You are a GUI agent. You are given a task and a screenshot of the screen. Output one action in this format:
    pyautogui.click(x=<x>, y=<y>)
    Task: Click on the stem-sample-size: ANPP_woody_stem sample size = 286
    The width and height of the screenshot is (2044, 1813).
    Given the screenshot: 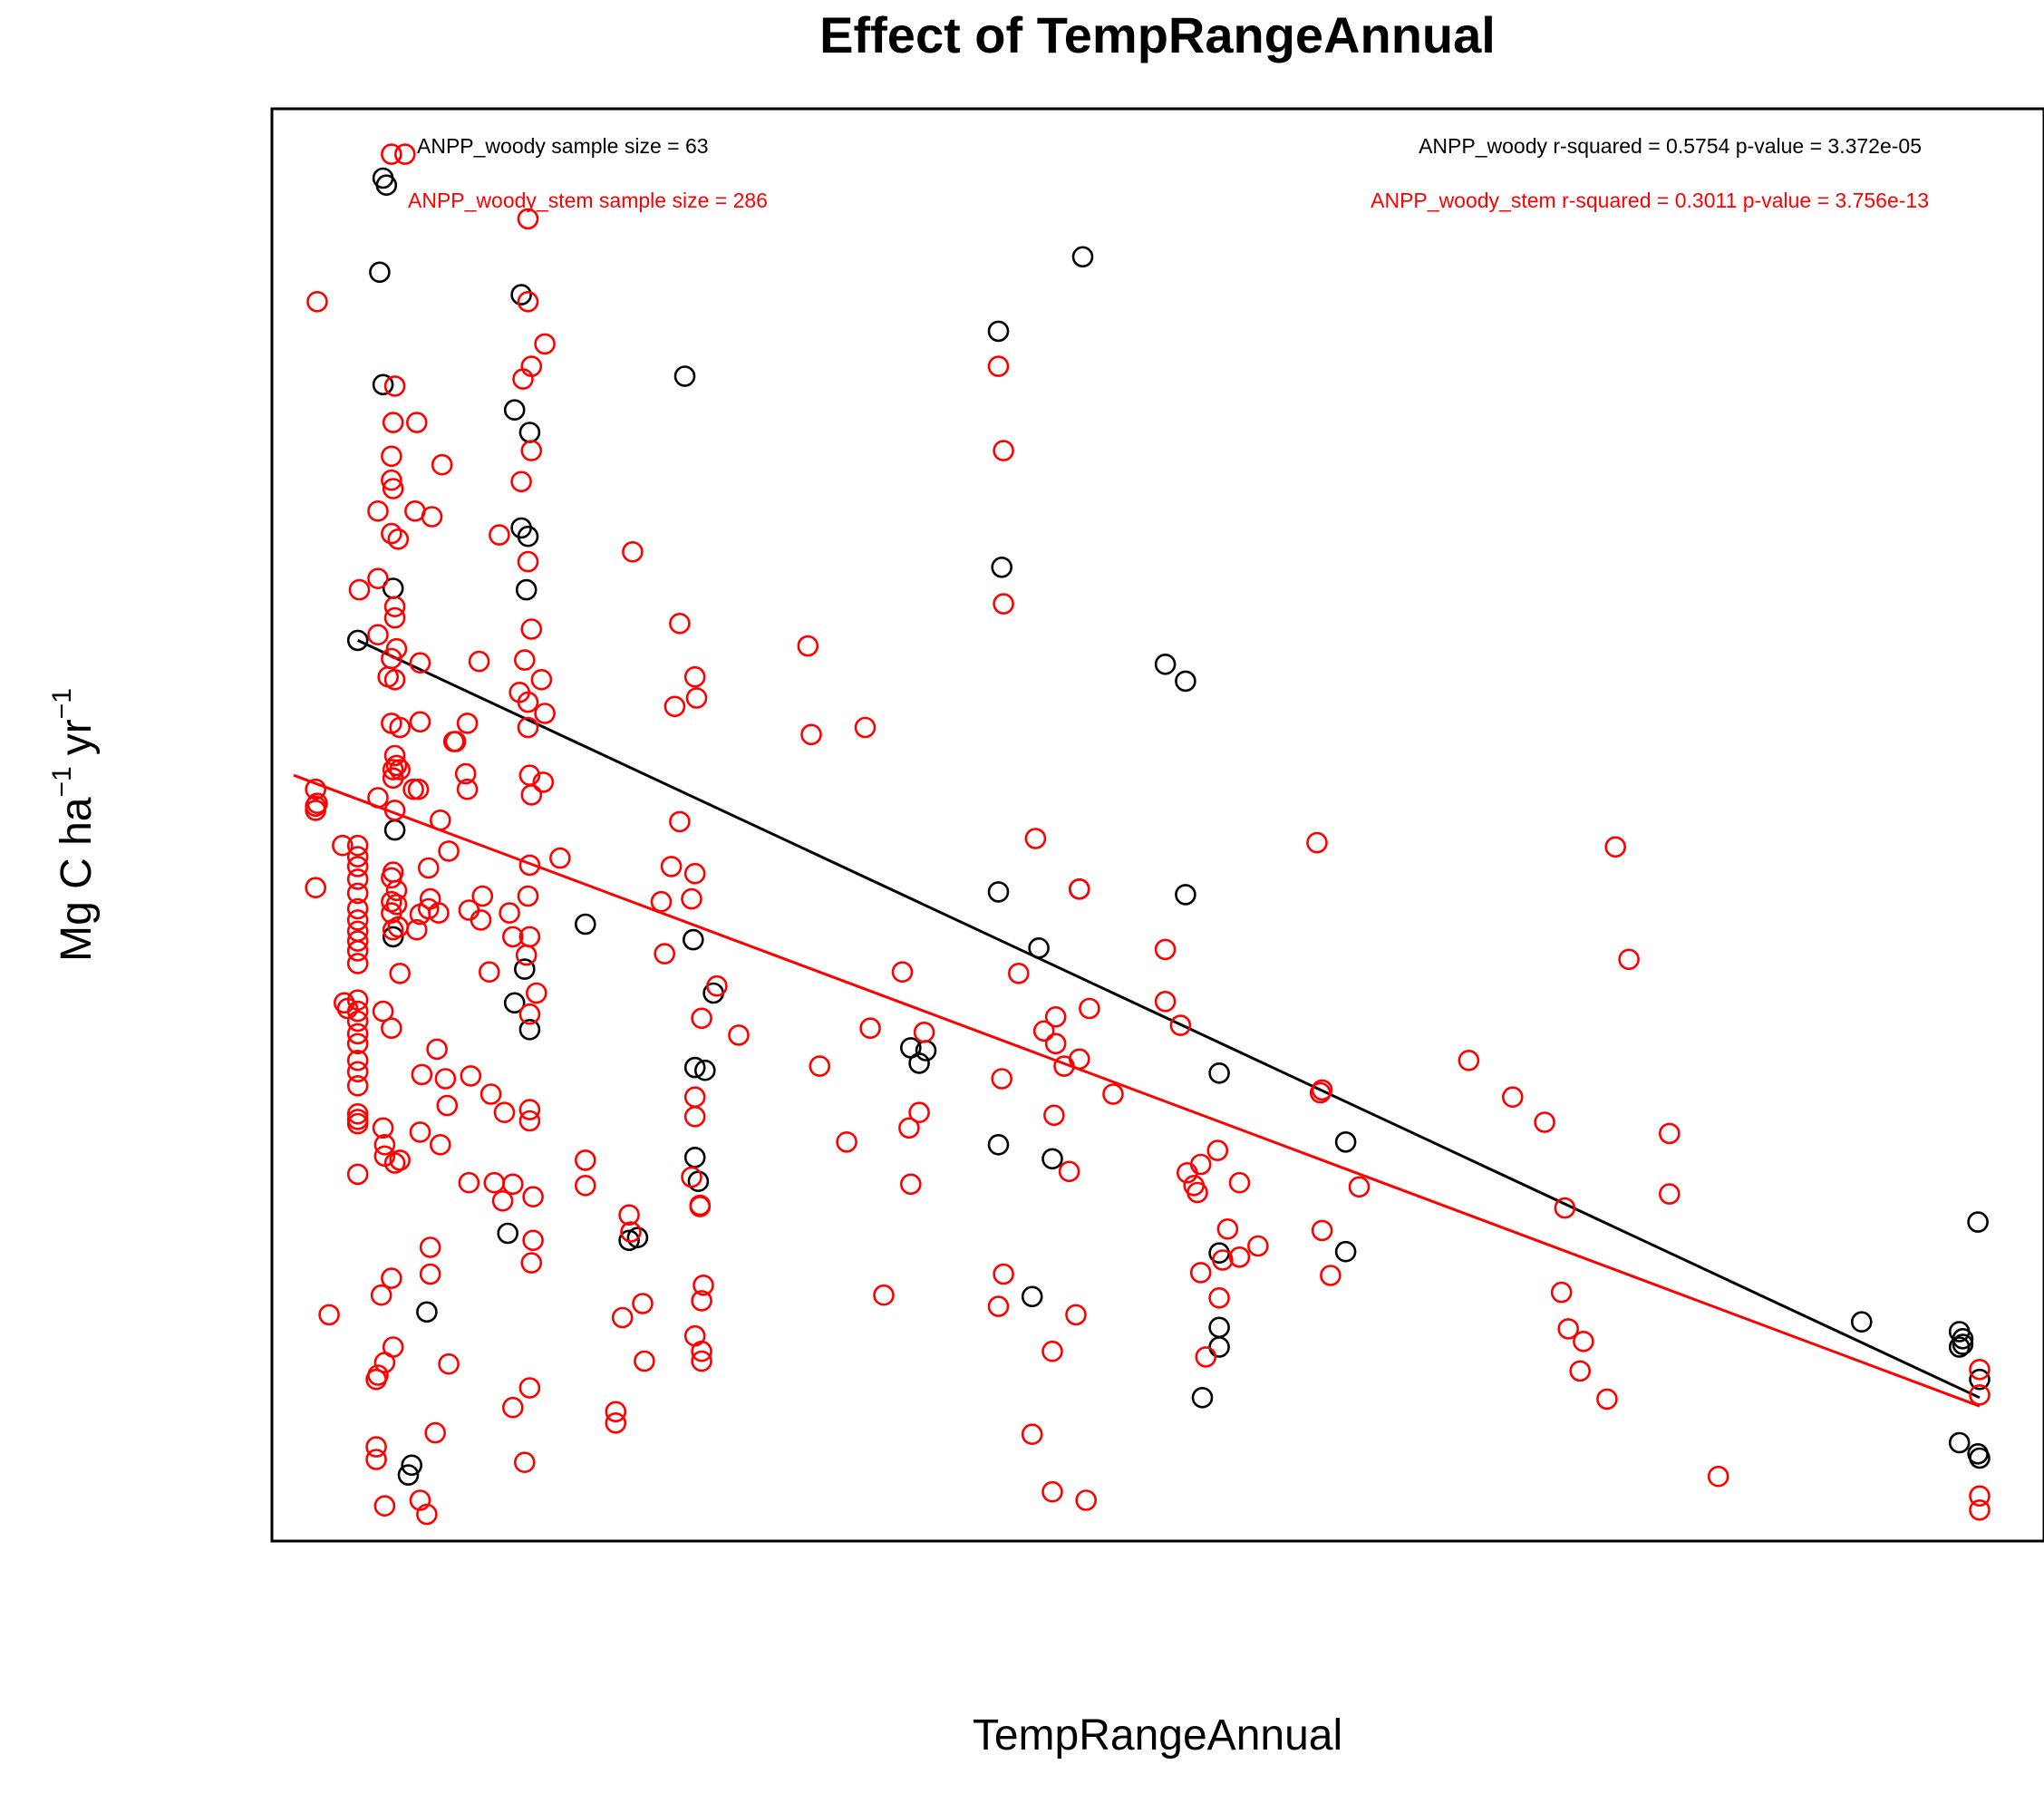 What is the action you would take?
    pyautogui.click(x=588, y=200)
    